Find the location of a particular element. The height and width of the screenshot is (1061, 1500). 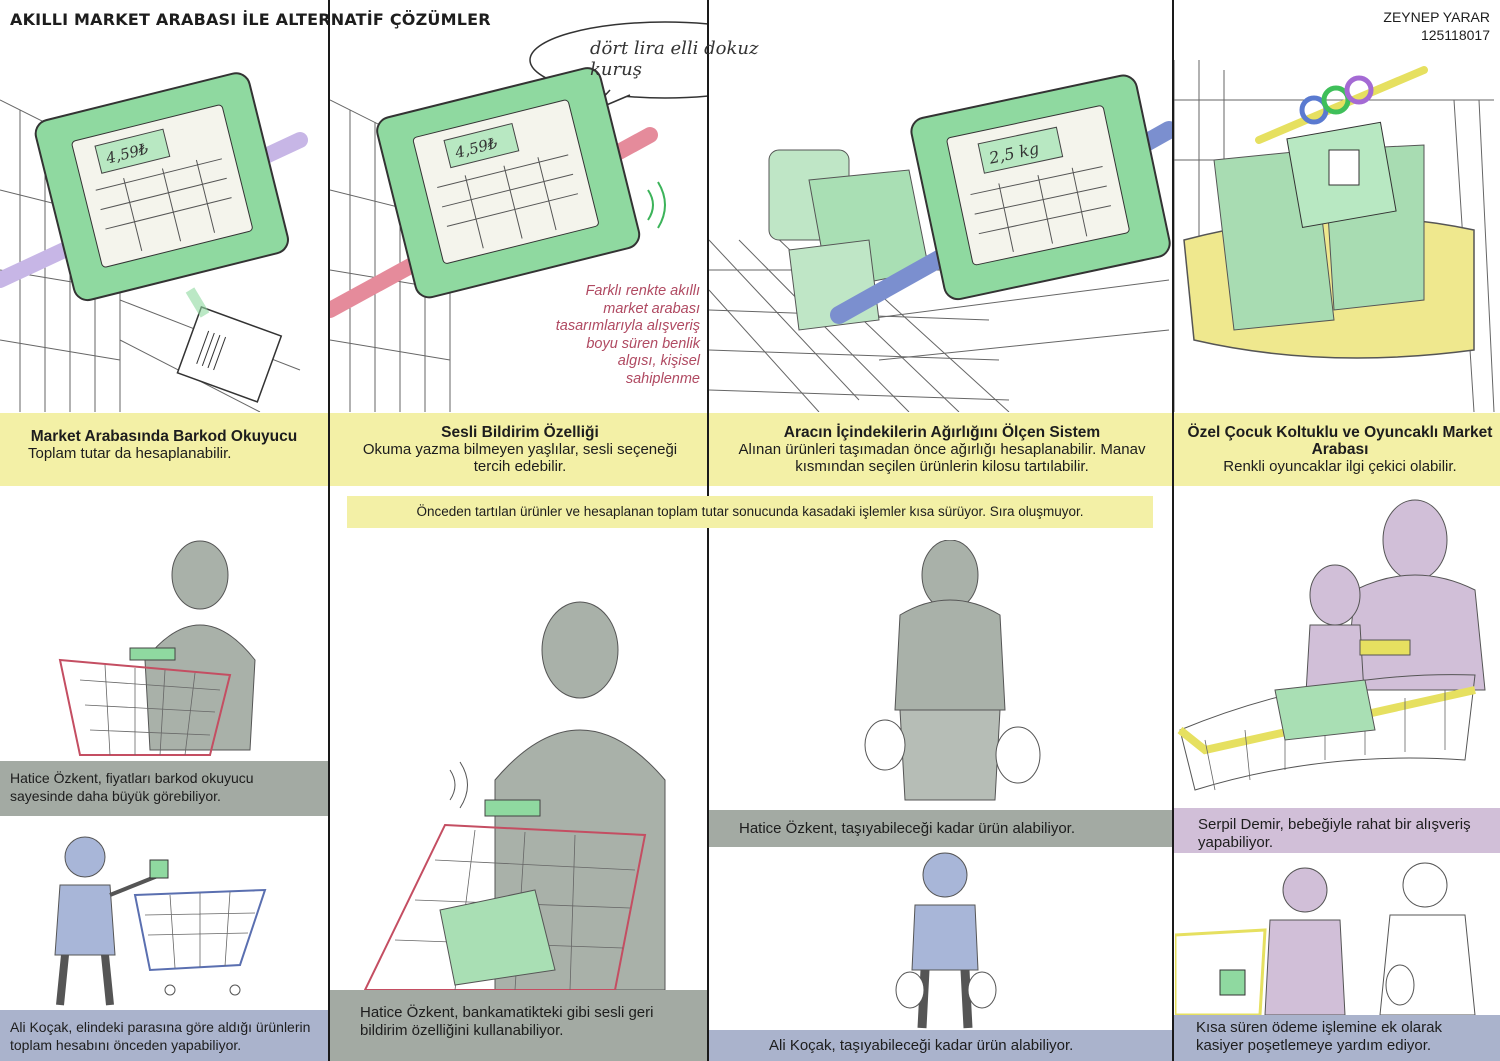

author-block: ZEYNEP YARAR 125118017 is located at coordinates (1436, 26).